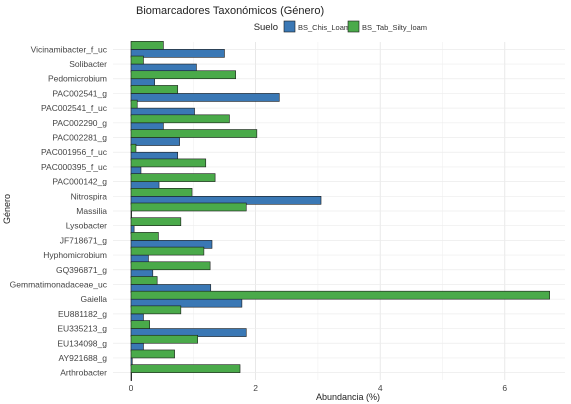 Image resolution: width=571 pixels, height=404 pixels. I want to click on y-tick-label: AY921688_g, so click(82, 358).